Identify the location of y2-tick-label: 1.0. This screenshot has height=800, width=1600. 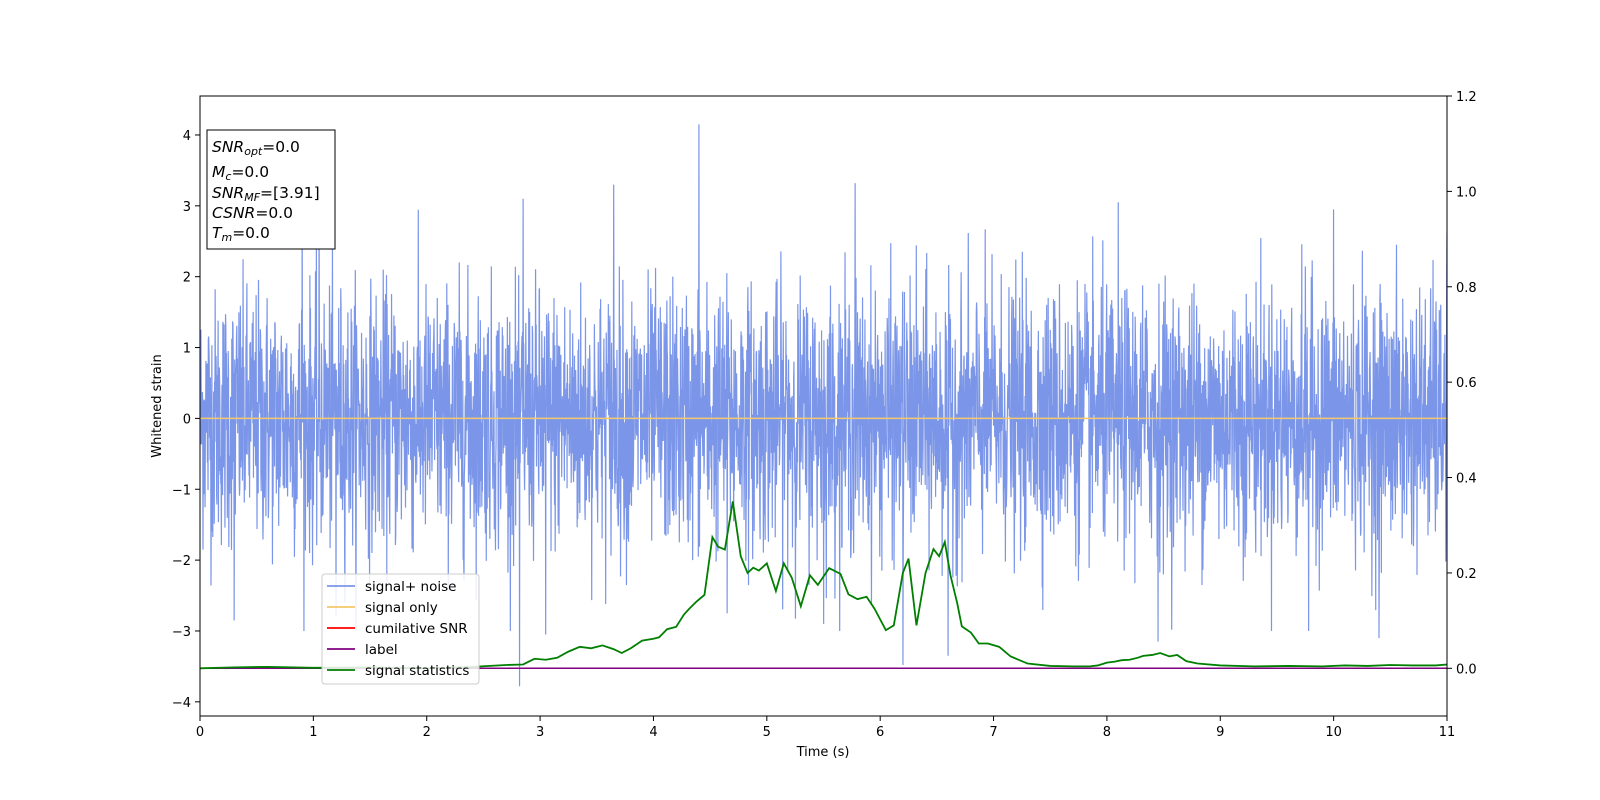
(1466, 192).